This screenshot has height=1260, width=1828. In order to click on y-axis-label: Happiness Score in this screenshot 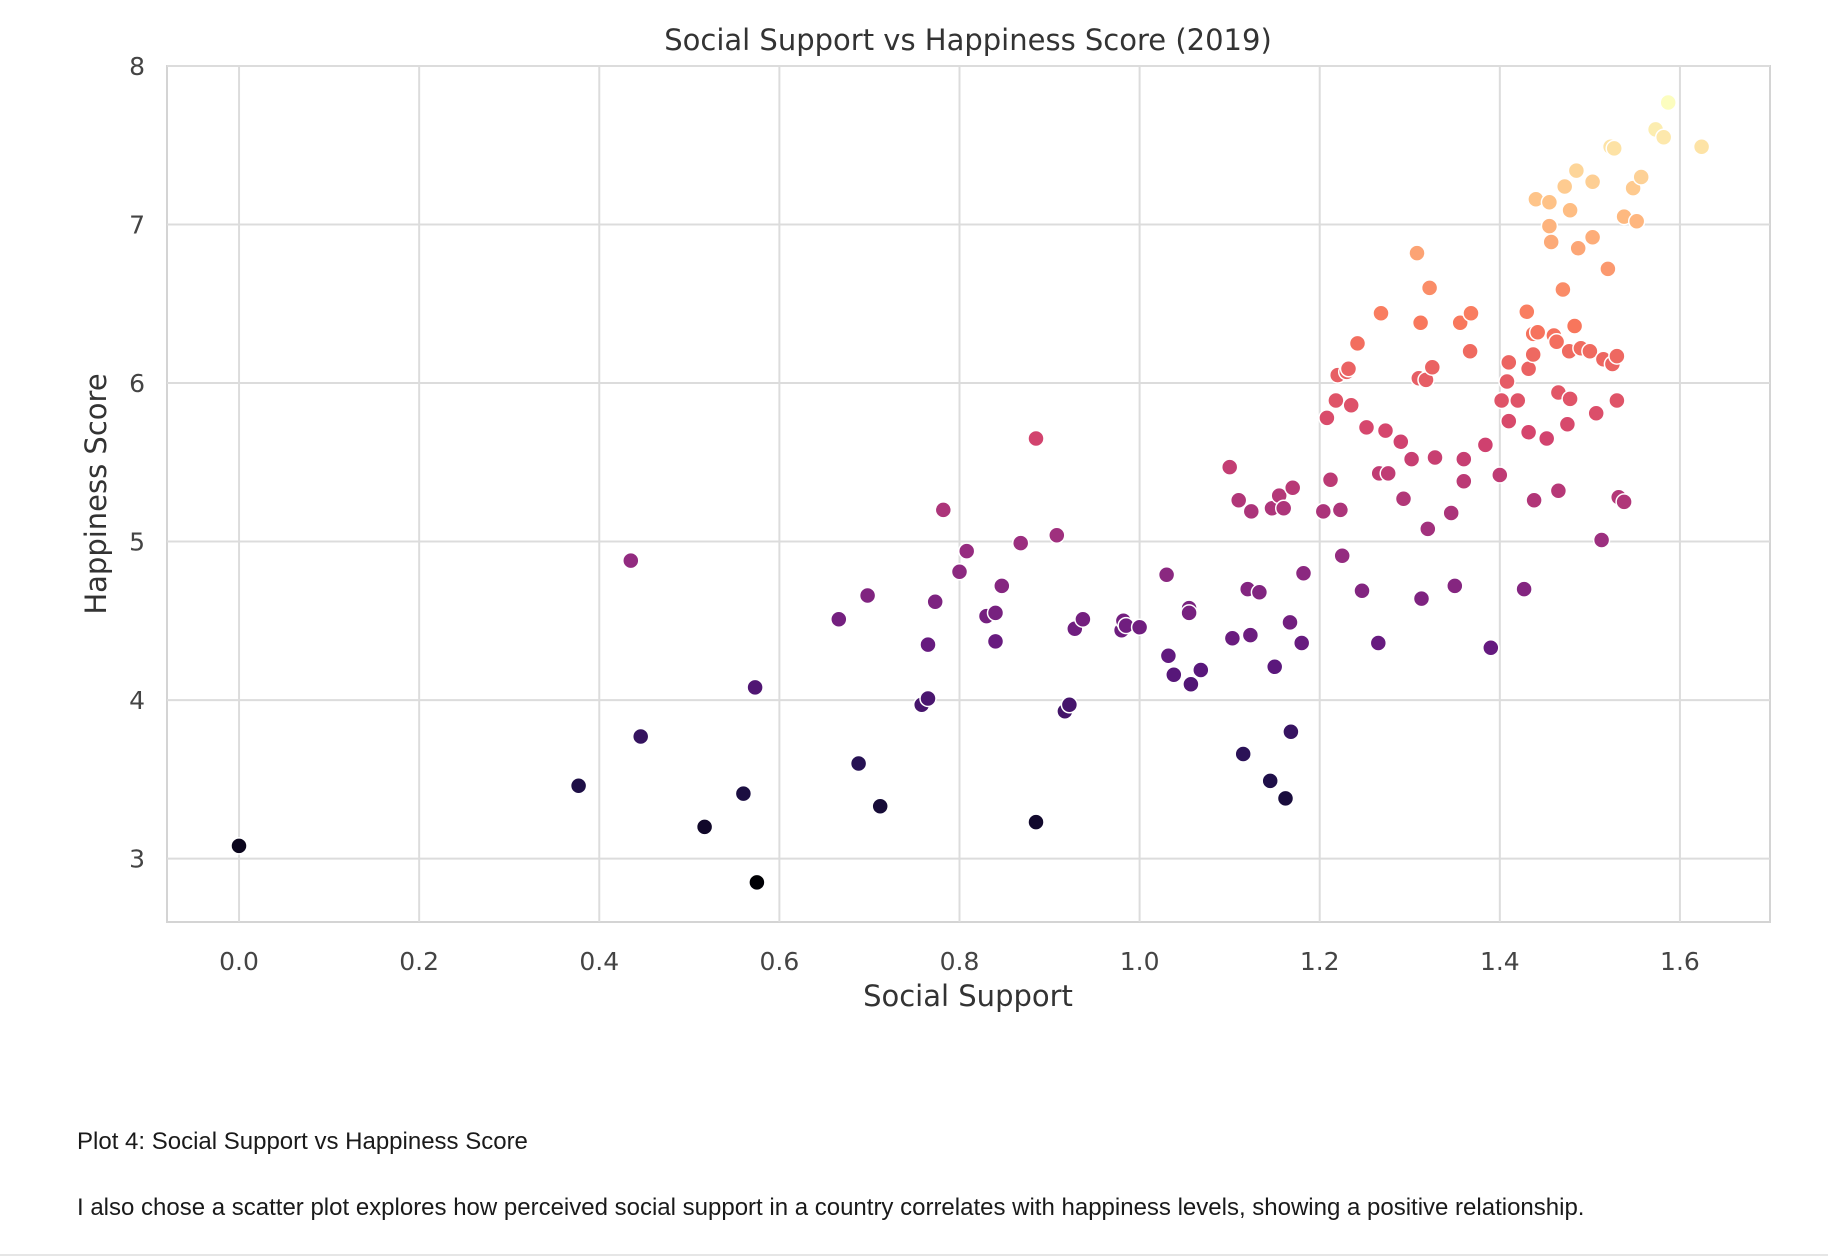, I will do `click(96, 493)`.